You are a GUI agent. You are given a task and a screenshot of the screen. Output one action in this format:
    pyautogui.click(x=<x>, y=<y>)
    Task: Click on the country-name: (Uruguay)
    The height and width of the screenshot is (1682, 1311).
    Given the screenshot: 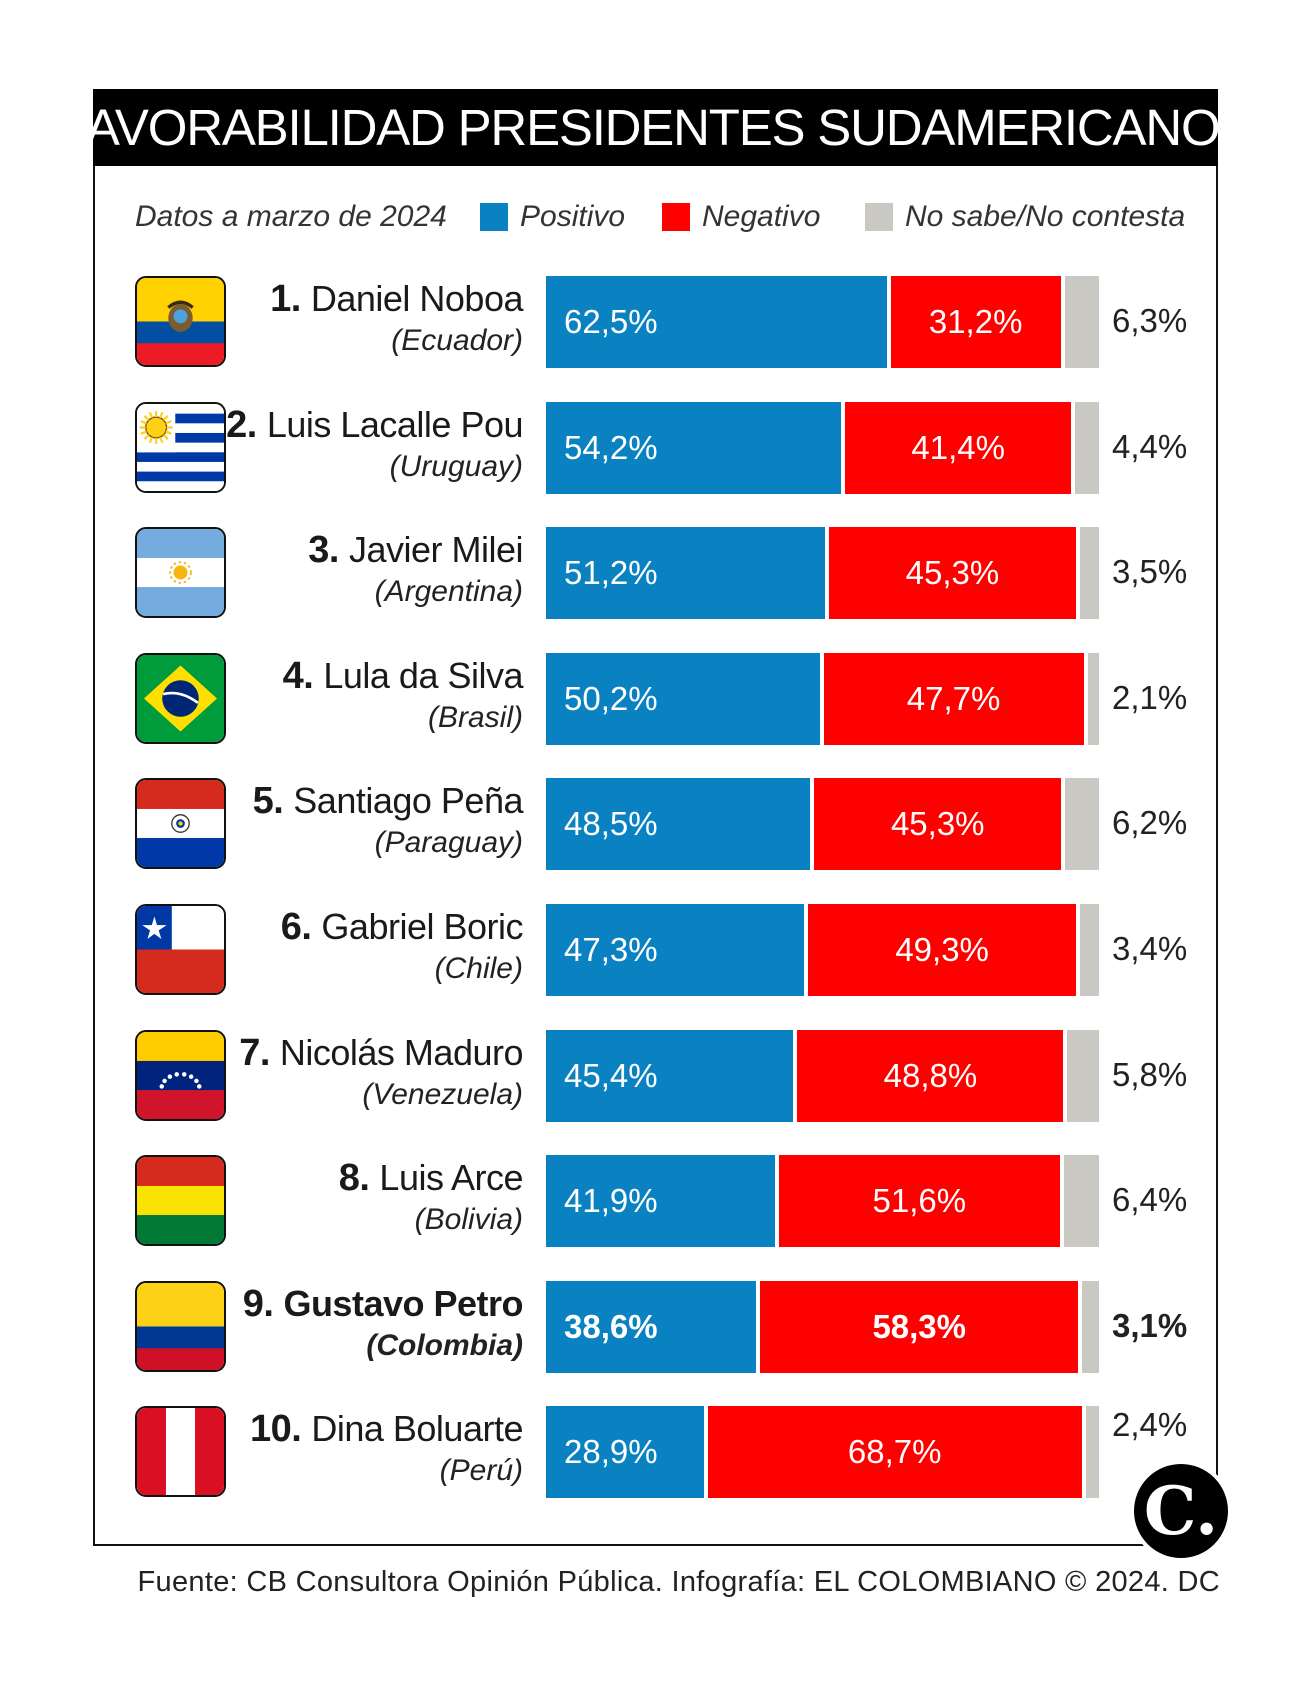 What is the action you would take?
    pyautogui.click(x=456, y=466)
    